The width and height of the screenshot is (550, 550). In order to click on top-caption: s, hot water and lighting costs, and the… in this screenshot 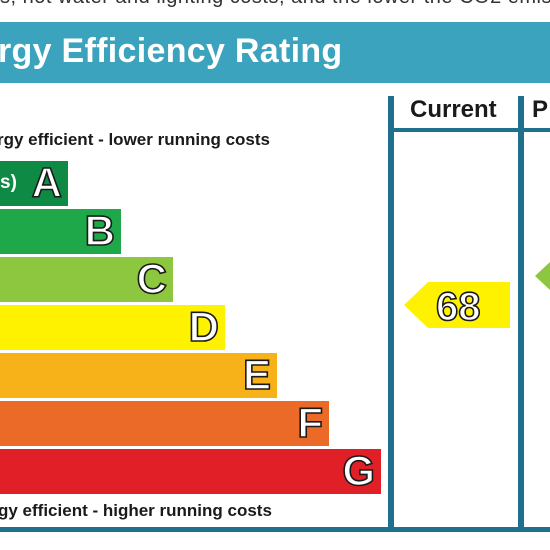, I will do `click(275, 4)`.